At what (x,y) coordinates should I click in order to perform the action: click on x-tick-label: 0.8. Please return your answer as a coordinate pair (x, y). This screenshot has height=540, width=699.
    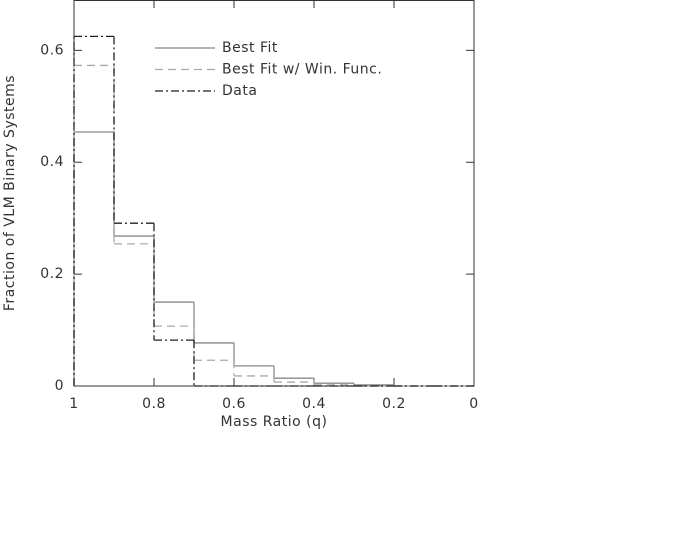
    Looking at the image, I should click on (154, 404).